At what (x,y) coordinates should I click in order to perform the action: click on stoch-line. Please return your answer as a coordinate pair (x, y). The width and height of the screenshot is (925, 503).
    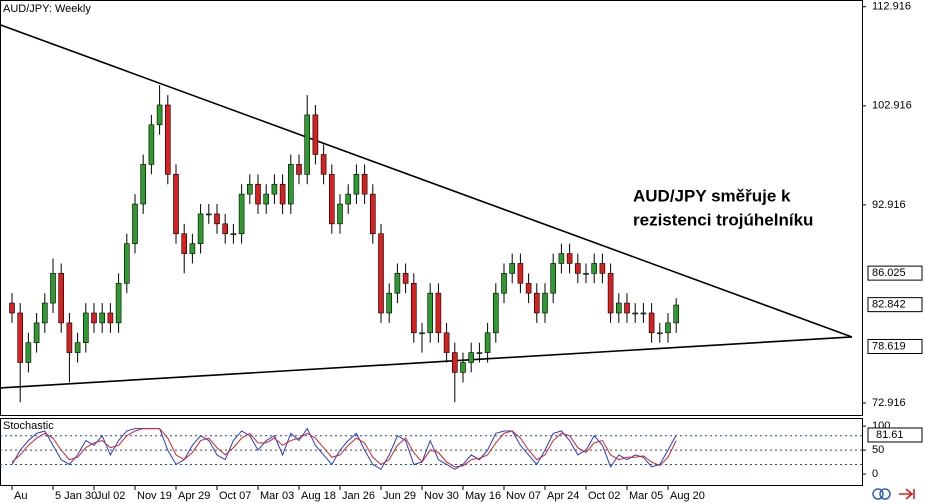
    Looking at the image, I should click on (344, 448).